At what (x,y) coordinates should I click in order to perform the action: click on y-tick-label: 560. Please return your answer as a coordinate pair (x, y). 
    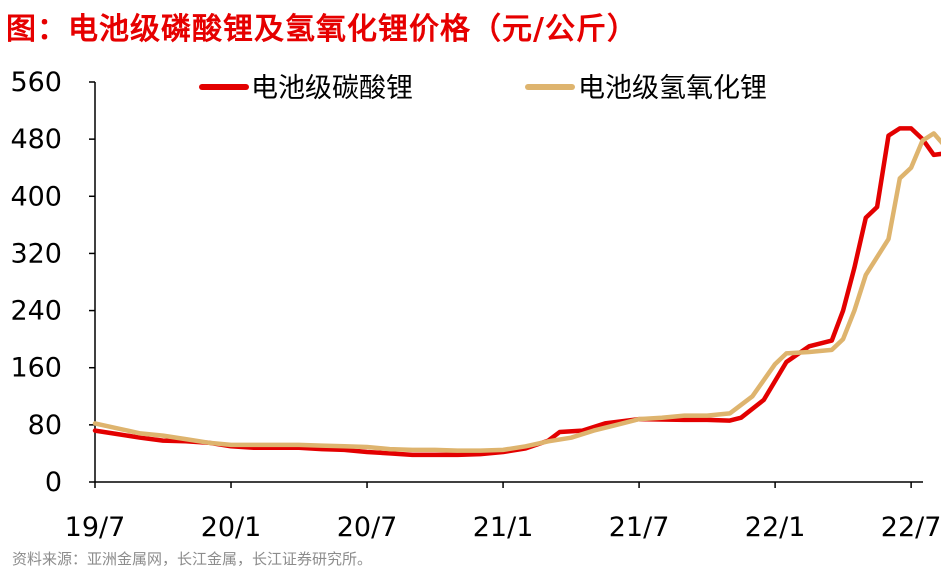
    Looking at the image, I should click on (36, 82).